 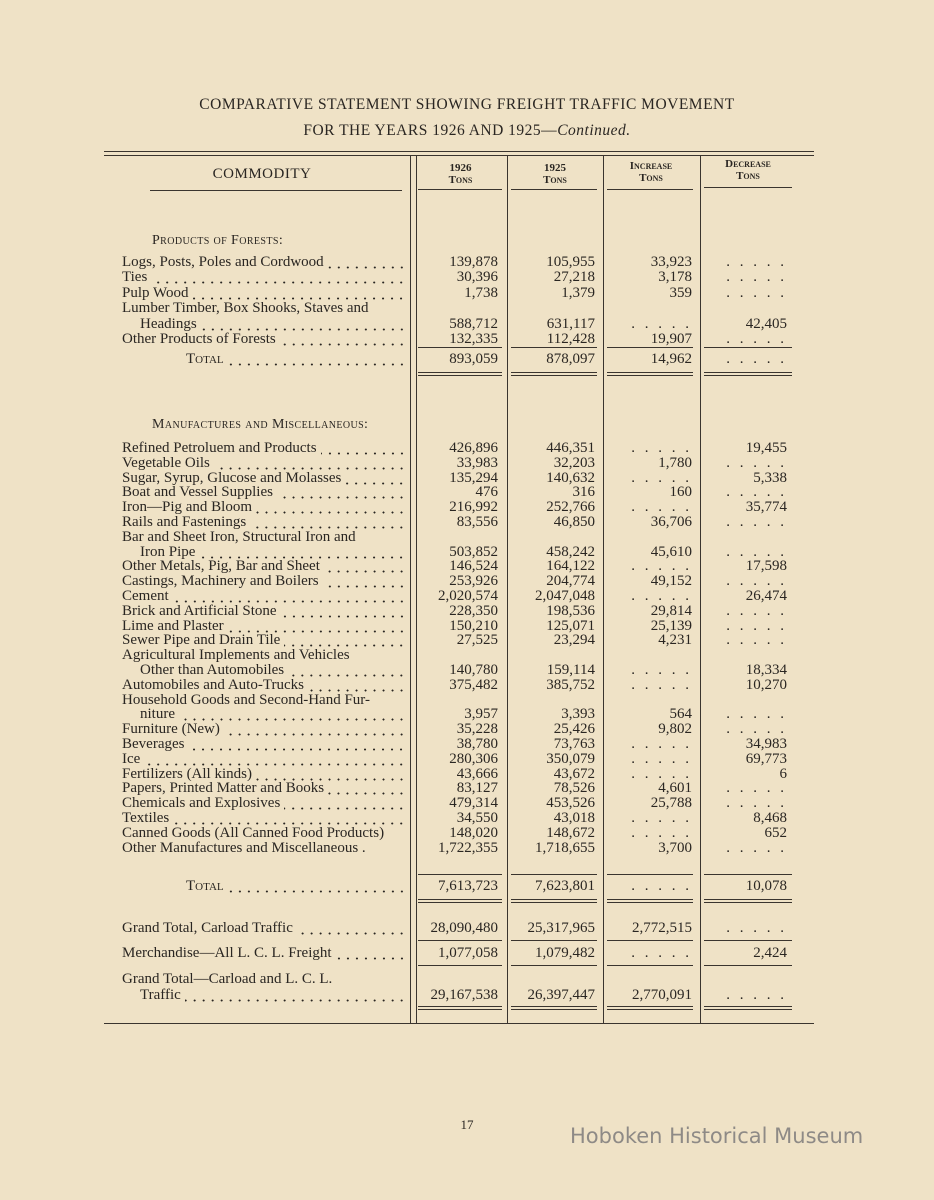 I want to click on value-1926: 132,335, so click(x=473, y=339).